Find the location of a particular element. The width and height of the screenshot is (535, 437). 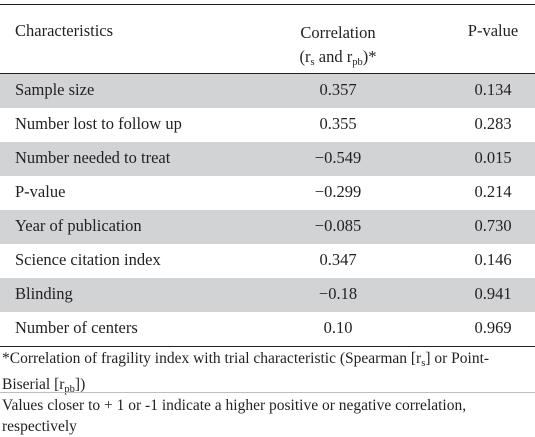

cell-characteristic: Blinding is located at coordinates (44, 293).